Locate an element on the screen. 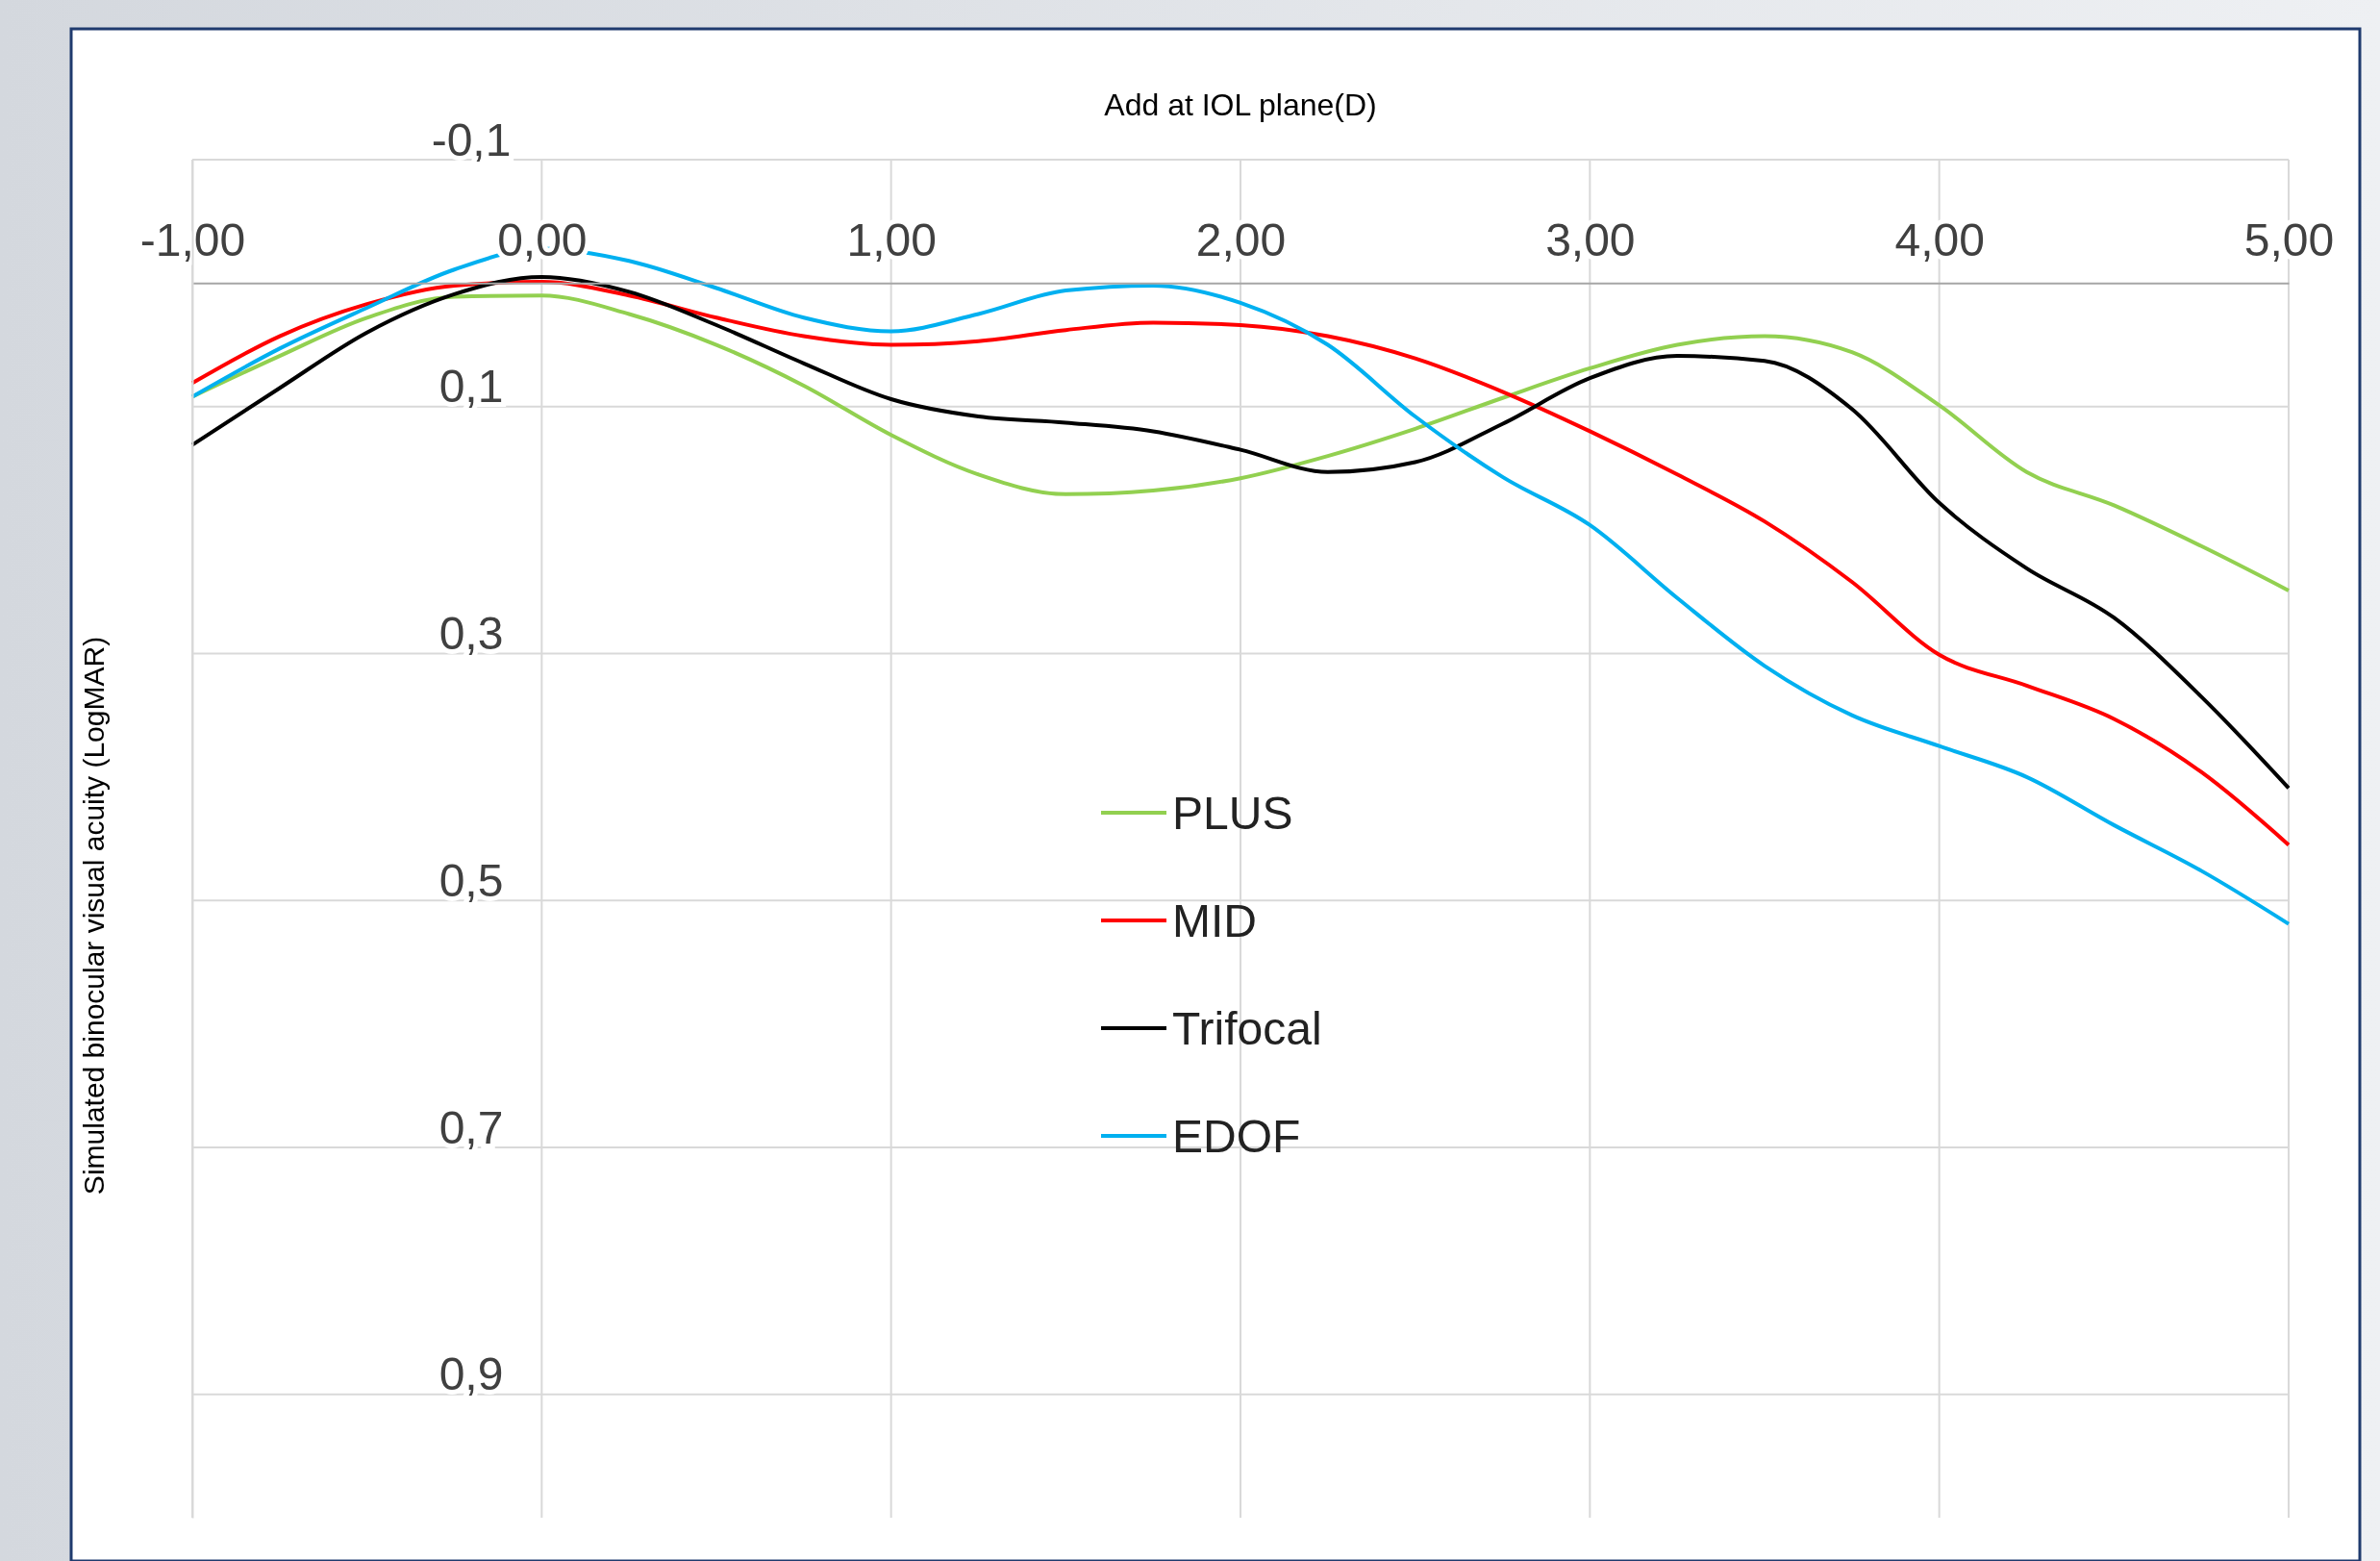 This screenshot has height=1561, width=2380. y-tick-label: 0,7 is located at coordinates (471, 1127).